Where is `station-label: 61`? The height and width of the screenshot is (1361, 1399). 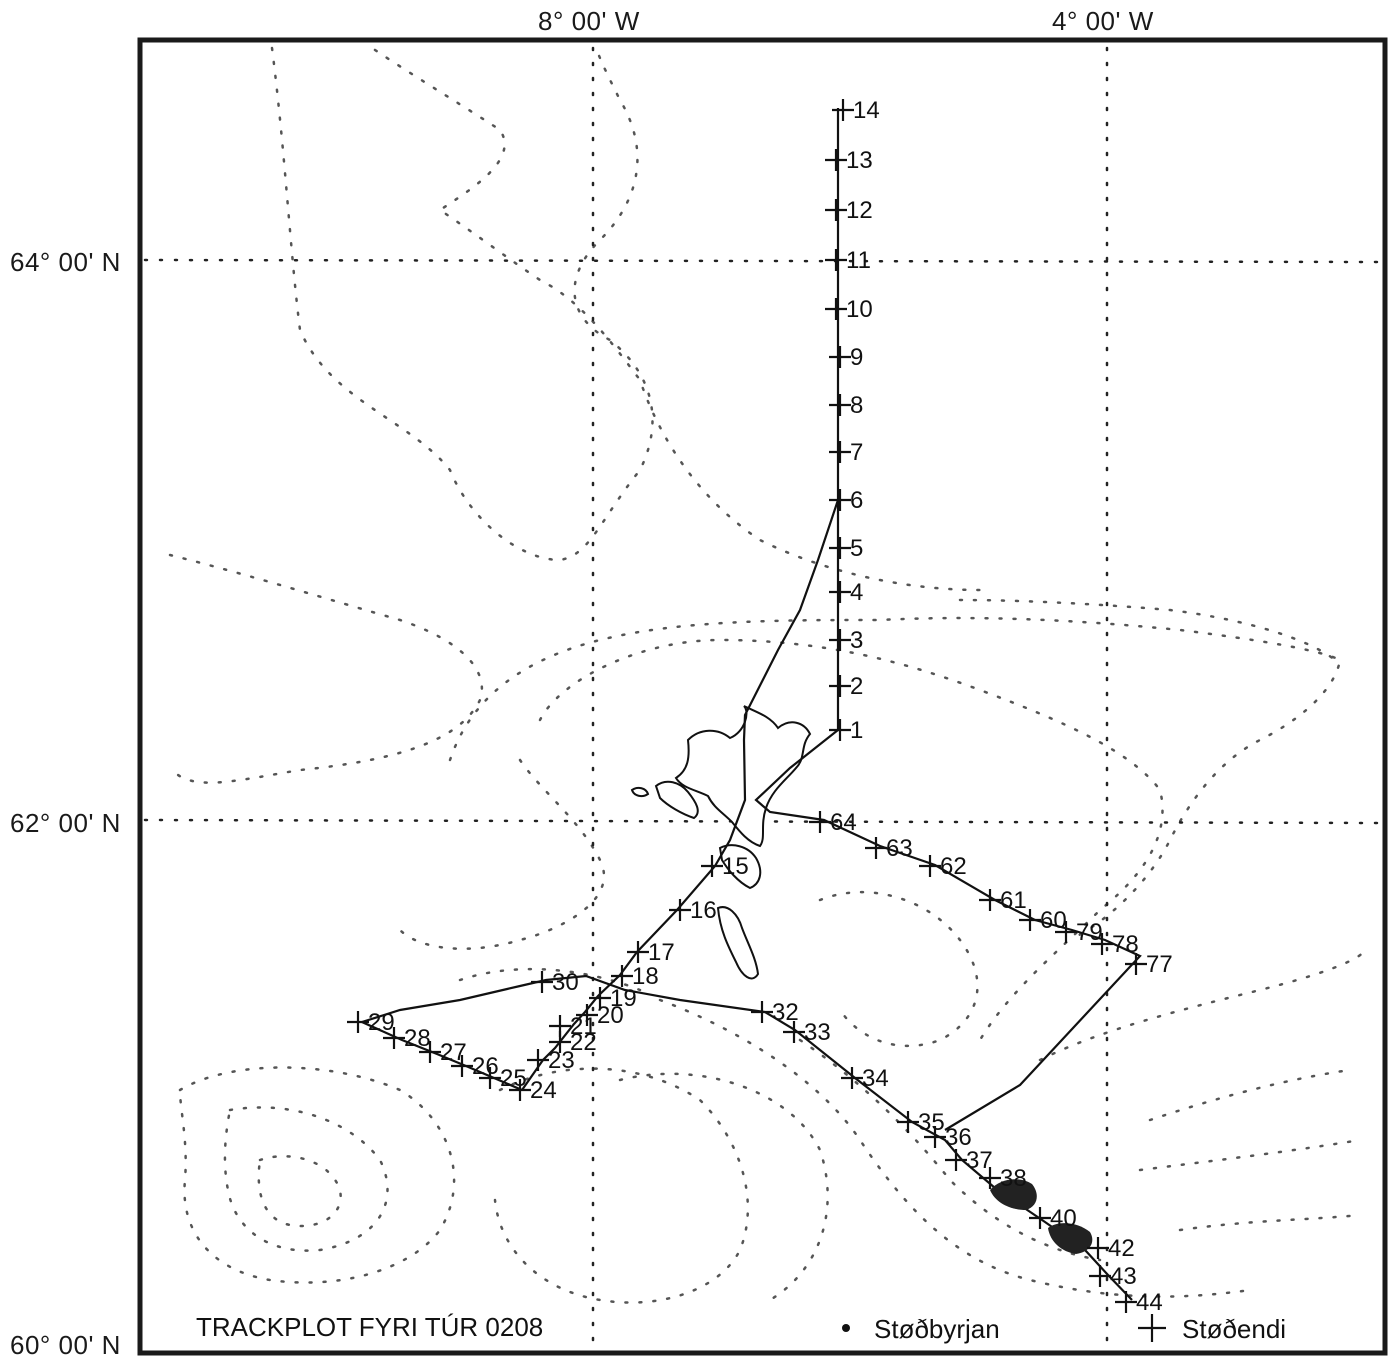
station-label: 61 is located at coordinates (1013, 900).